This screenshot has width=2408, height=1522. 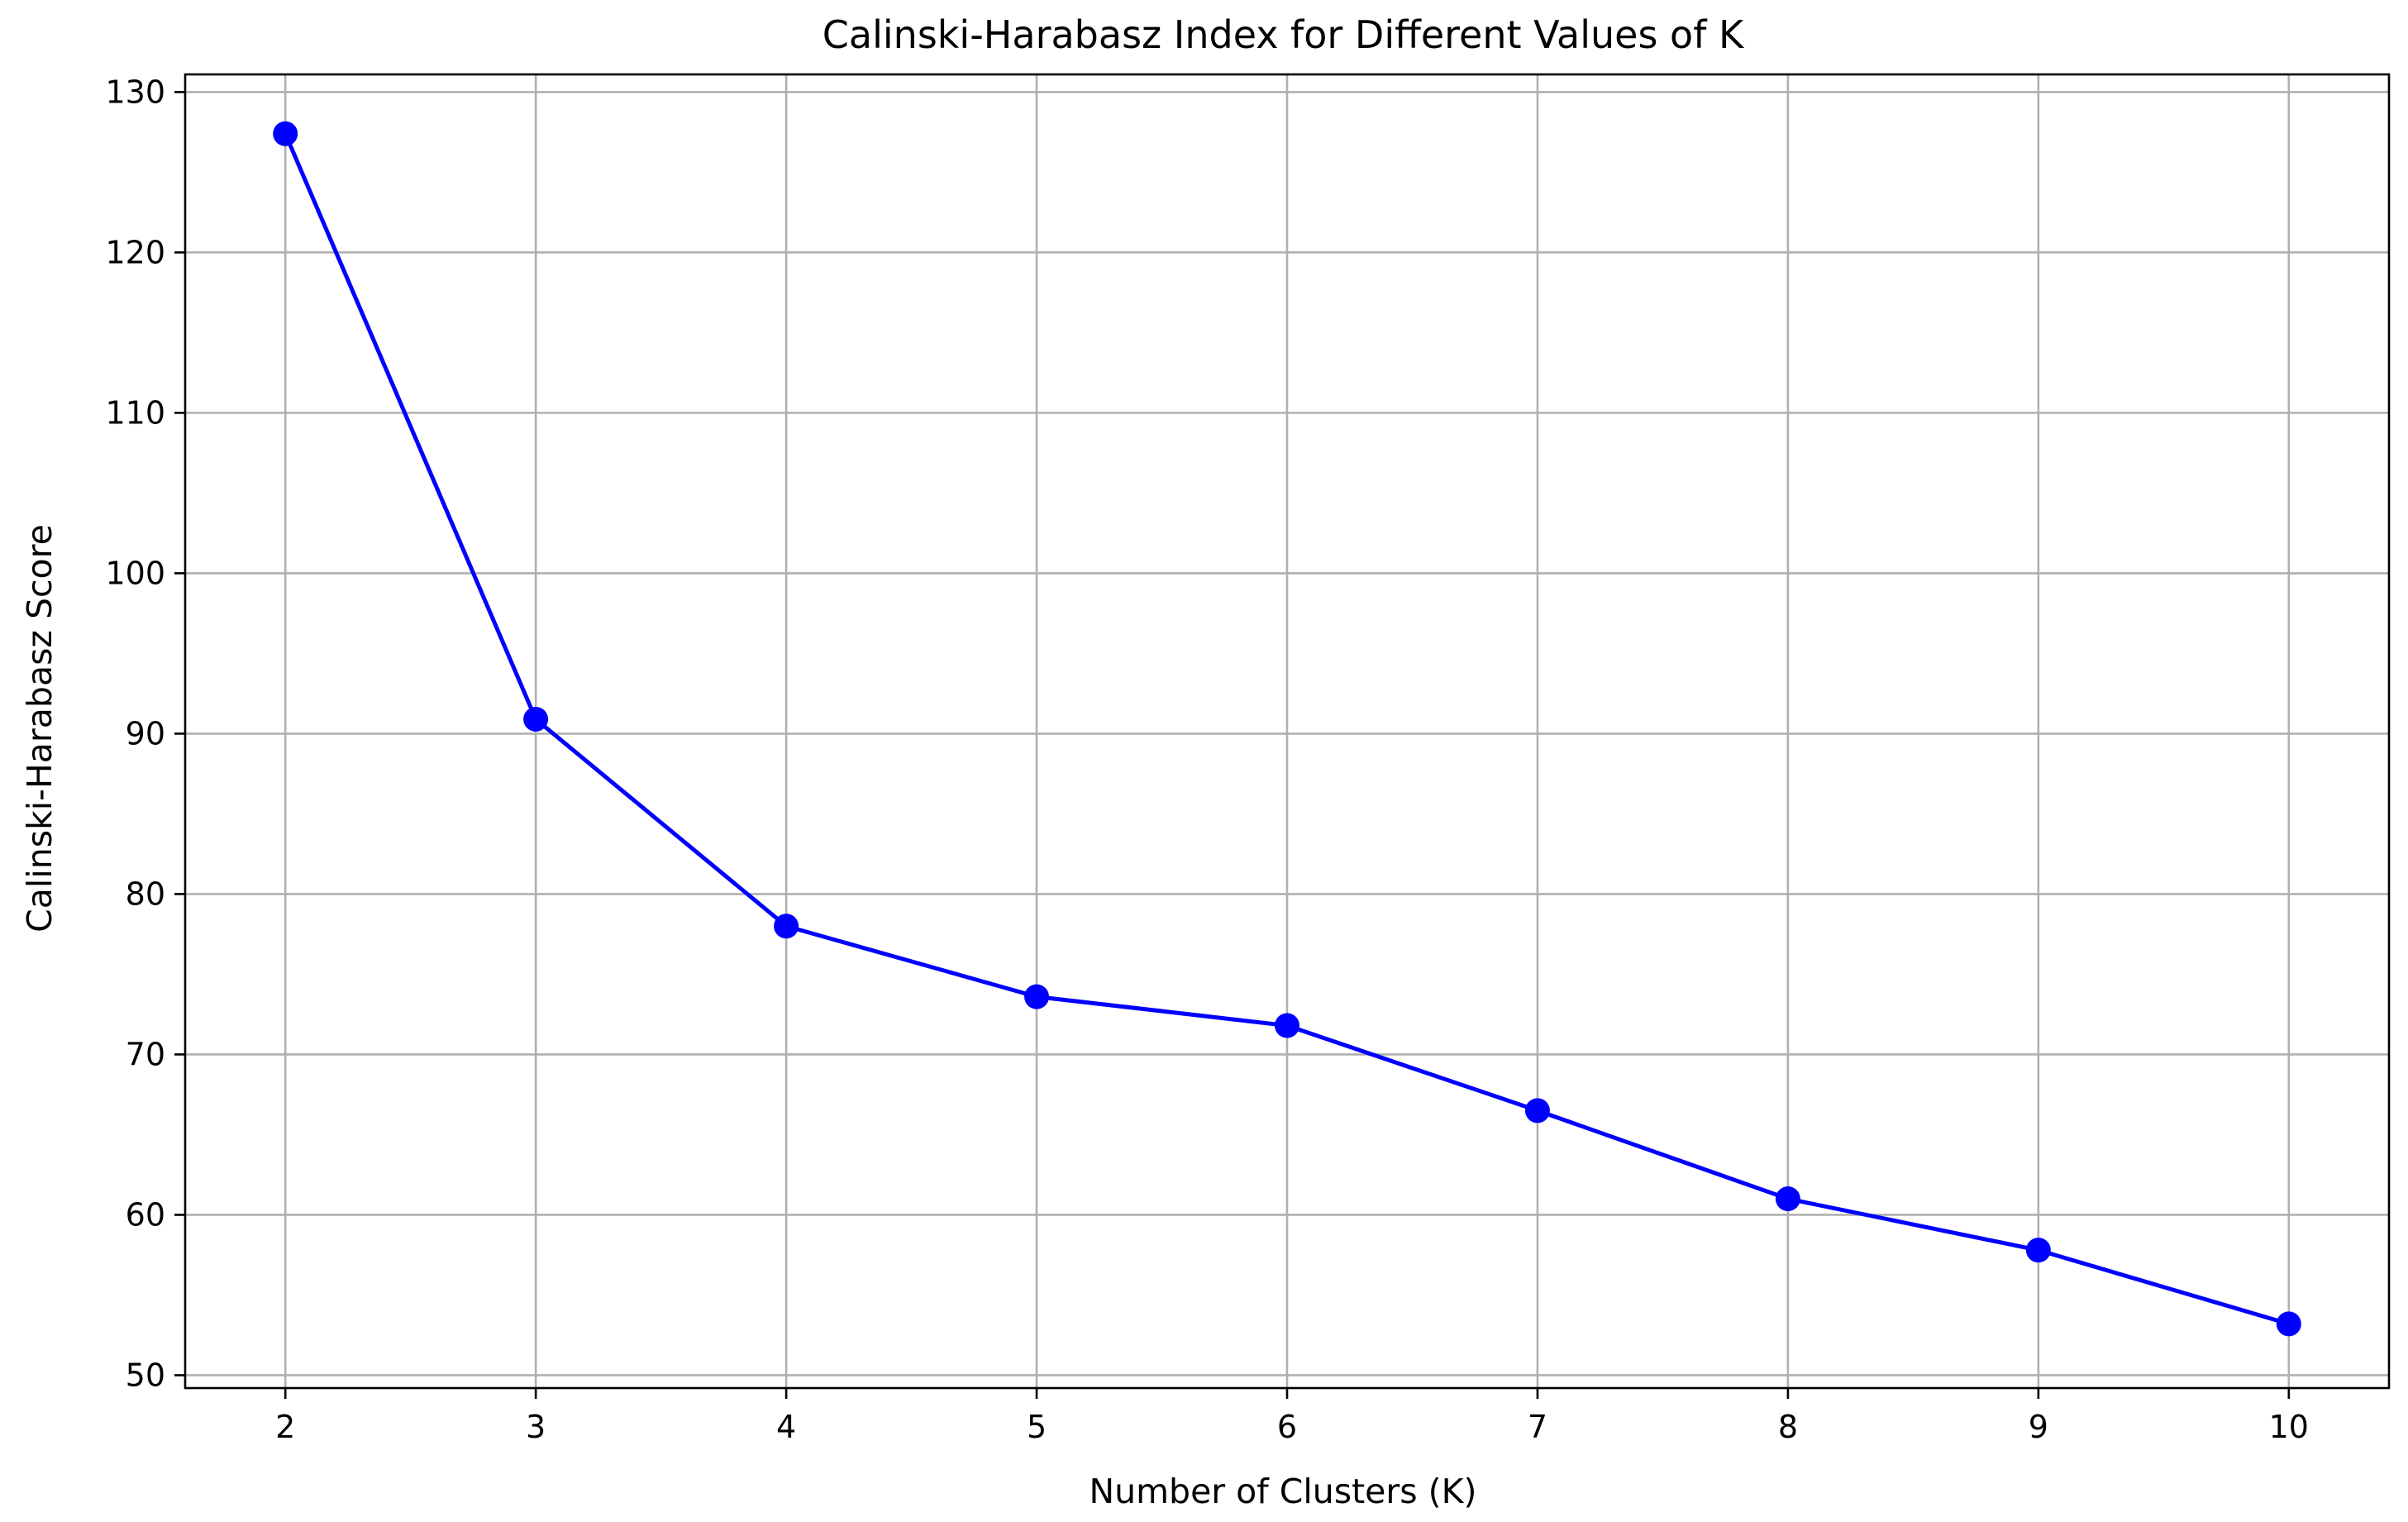 I want to click on y-tick-label: 90, so click(x=145, y=733).